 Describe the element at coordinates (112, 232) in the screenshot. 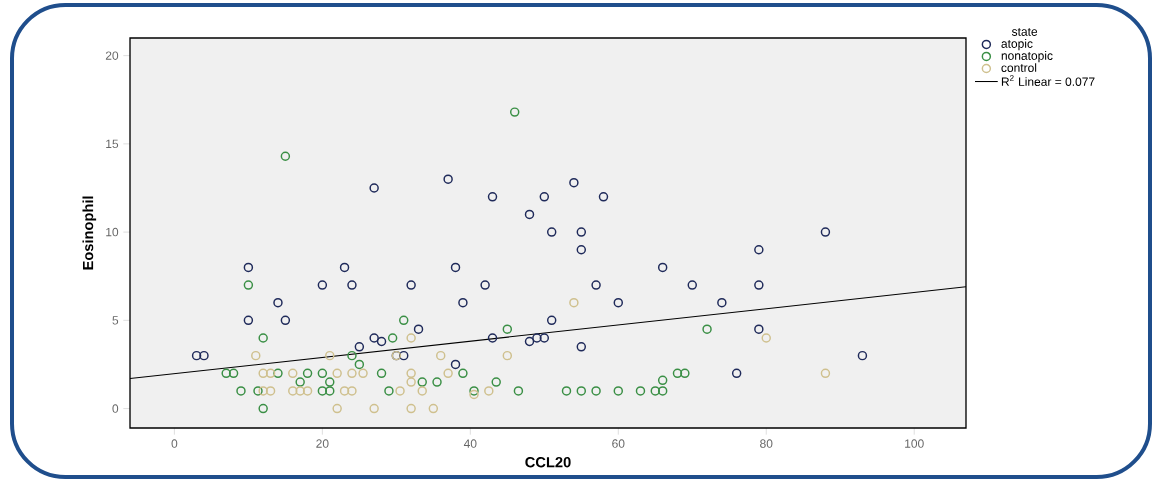

I see `y-tick-label: 10` at that location.